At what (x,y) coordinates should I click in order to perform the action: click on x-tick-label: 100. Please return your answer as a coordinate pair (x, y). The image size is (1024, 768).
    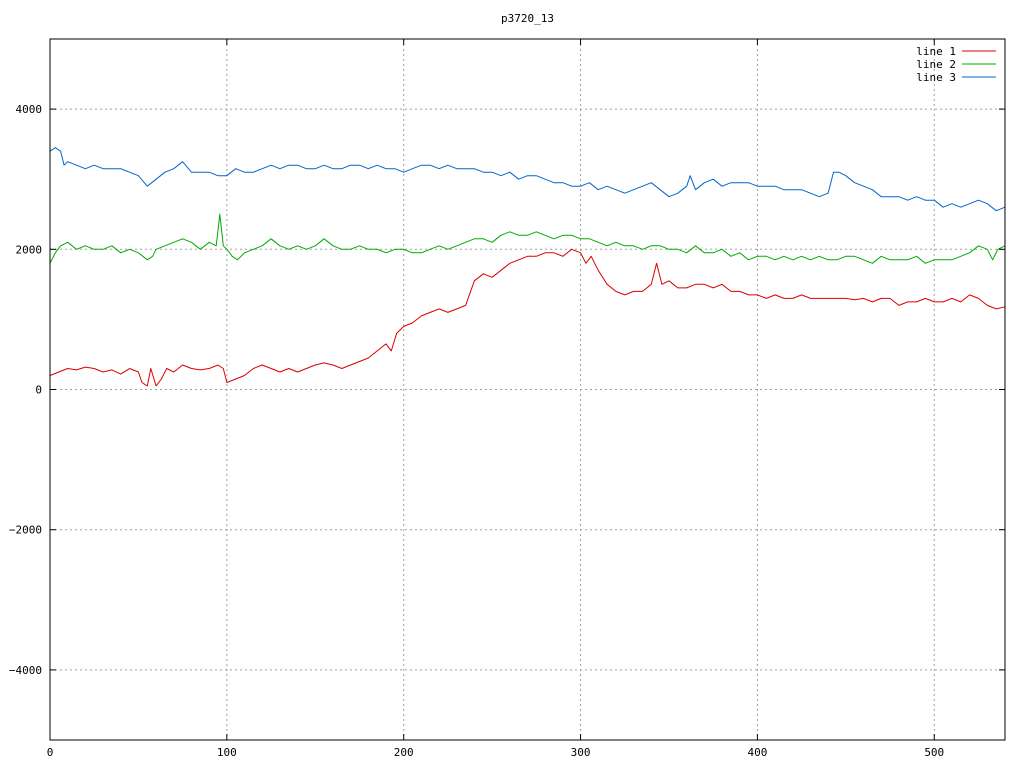
    Looking at the image, I should click on (227, 752).